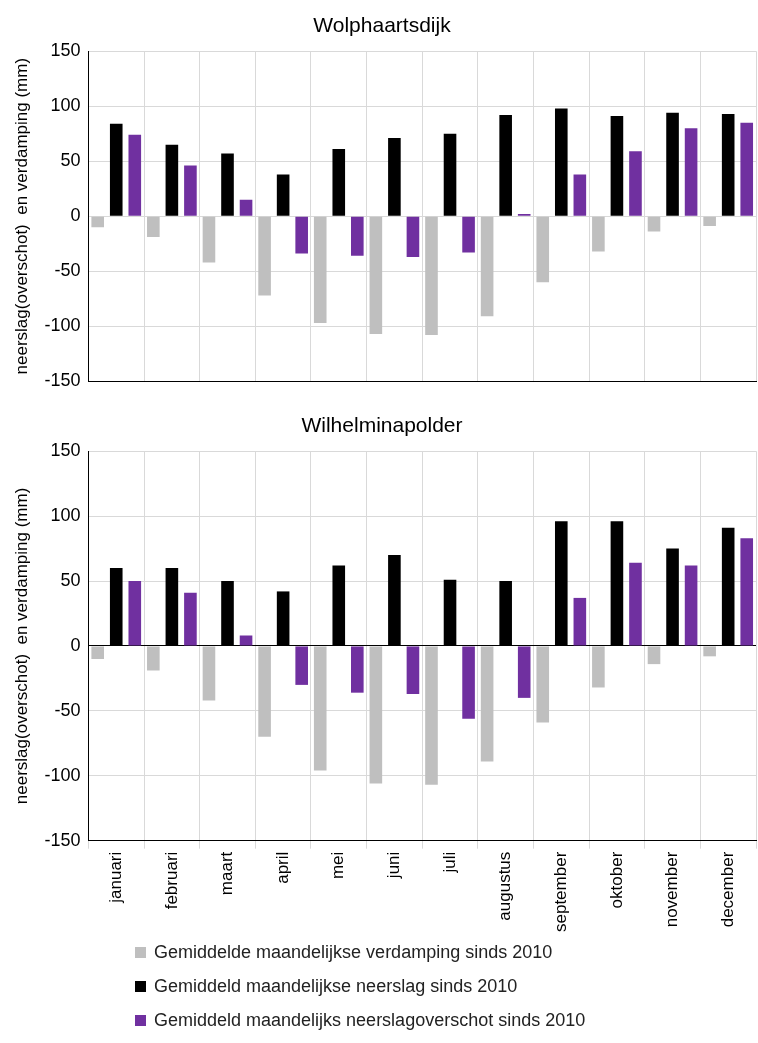 Image resolution: width=758 pixels, height=1043 pixels. What do you see at coordinates (282, 867) in the screenshot?
I see `x-tick-label: april` at bounding box center [282, 867].